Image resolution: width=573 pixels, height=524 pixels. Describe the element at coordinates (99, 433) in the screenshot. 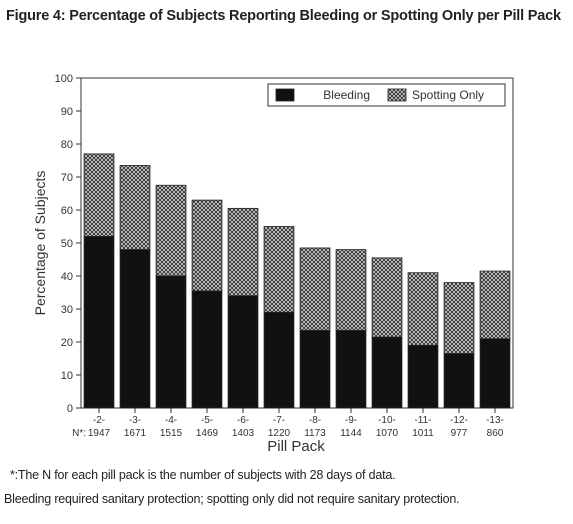

I see `n-value-label: 1947` at that location.